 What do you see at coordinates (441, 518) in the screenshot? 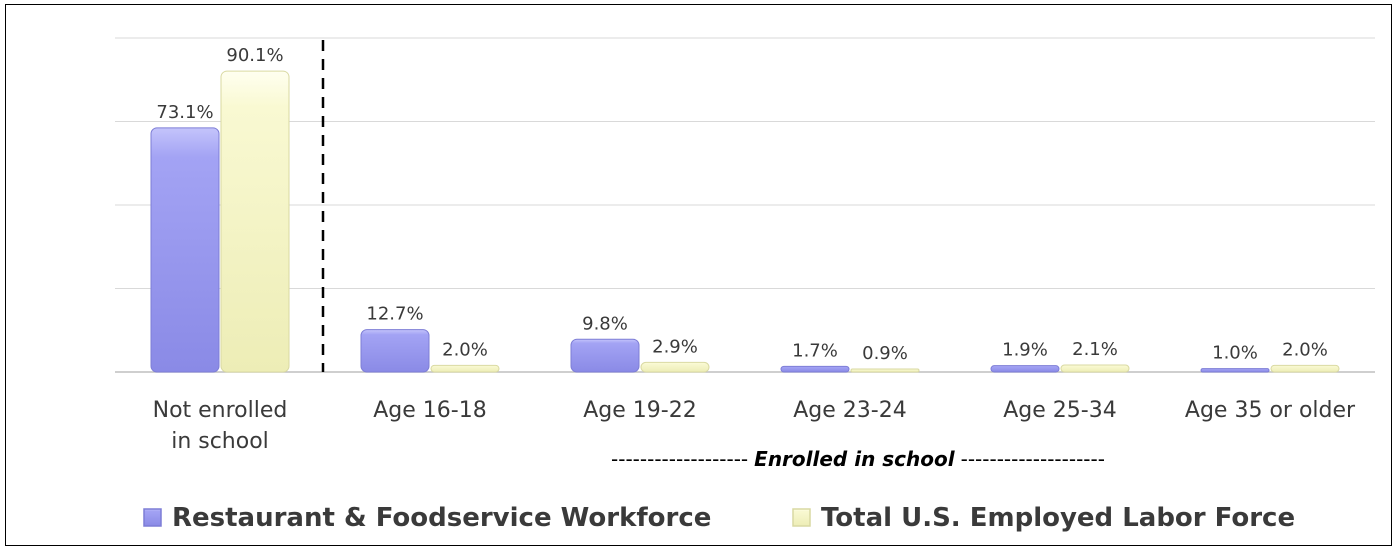
I see `legend-label-restaurant: Restaurant & Foodservice Workforce` at bounding box center [441, 518].